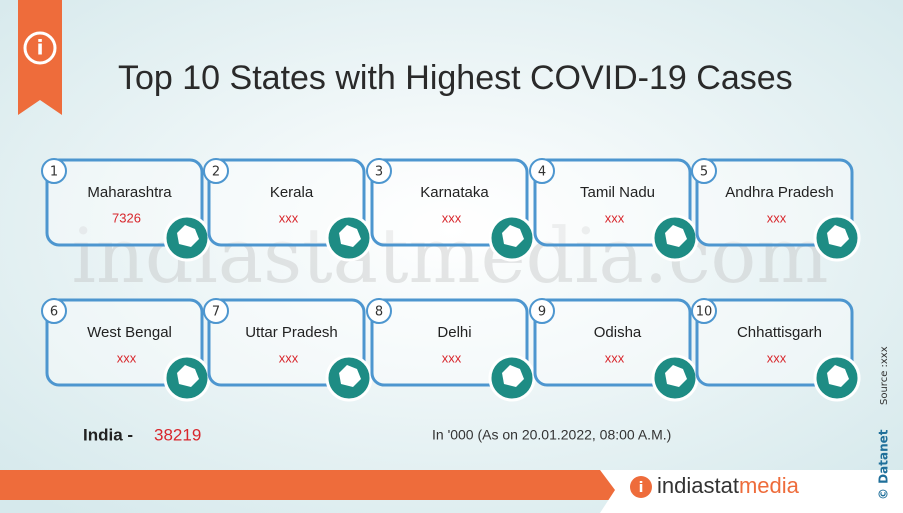  What do you see at coordinates (129, 332) in the screenshot?
I see `state-name: West Bengal` at bounding box center [129, 332].